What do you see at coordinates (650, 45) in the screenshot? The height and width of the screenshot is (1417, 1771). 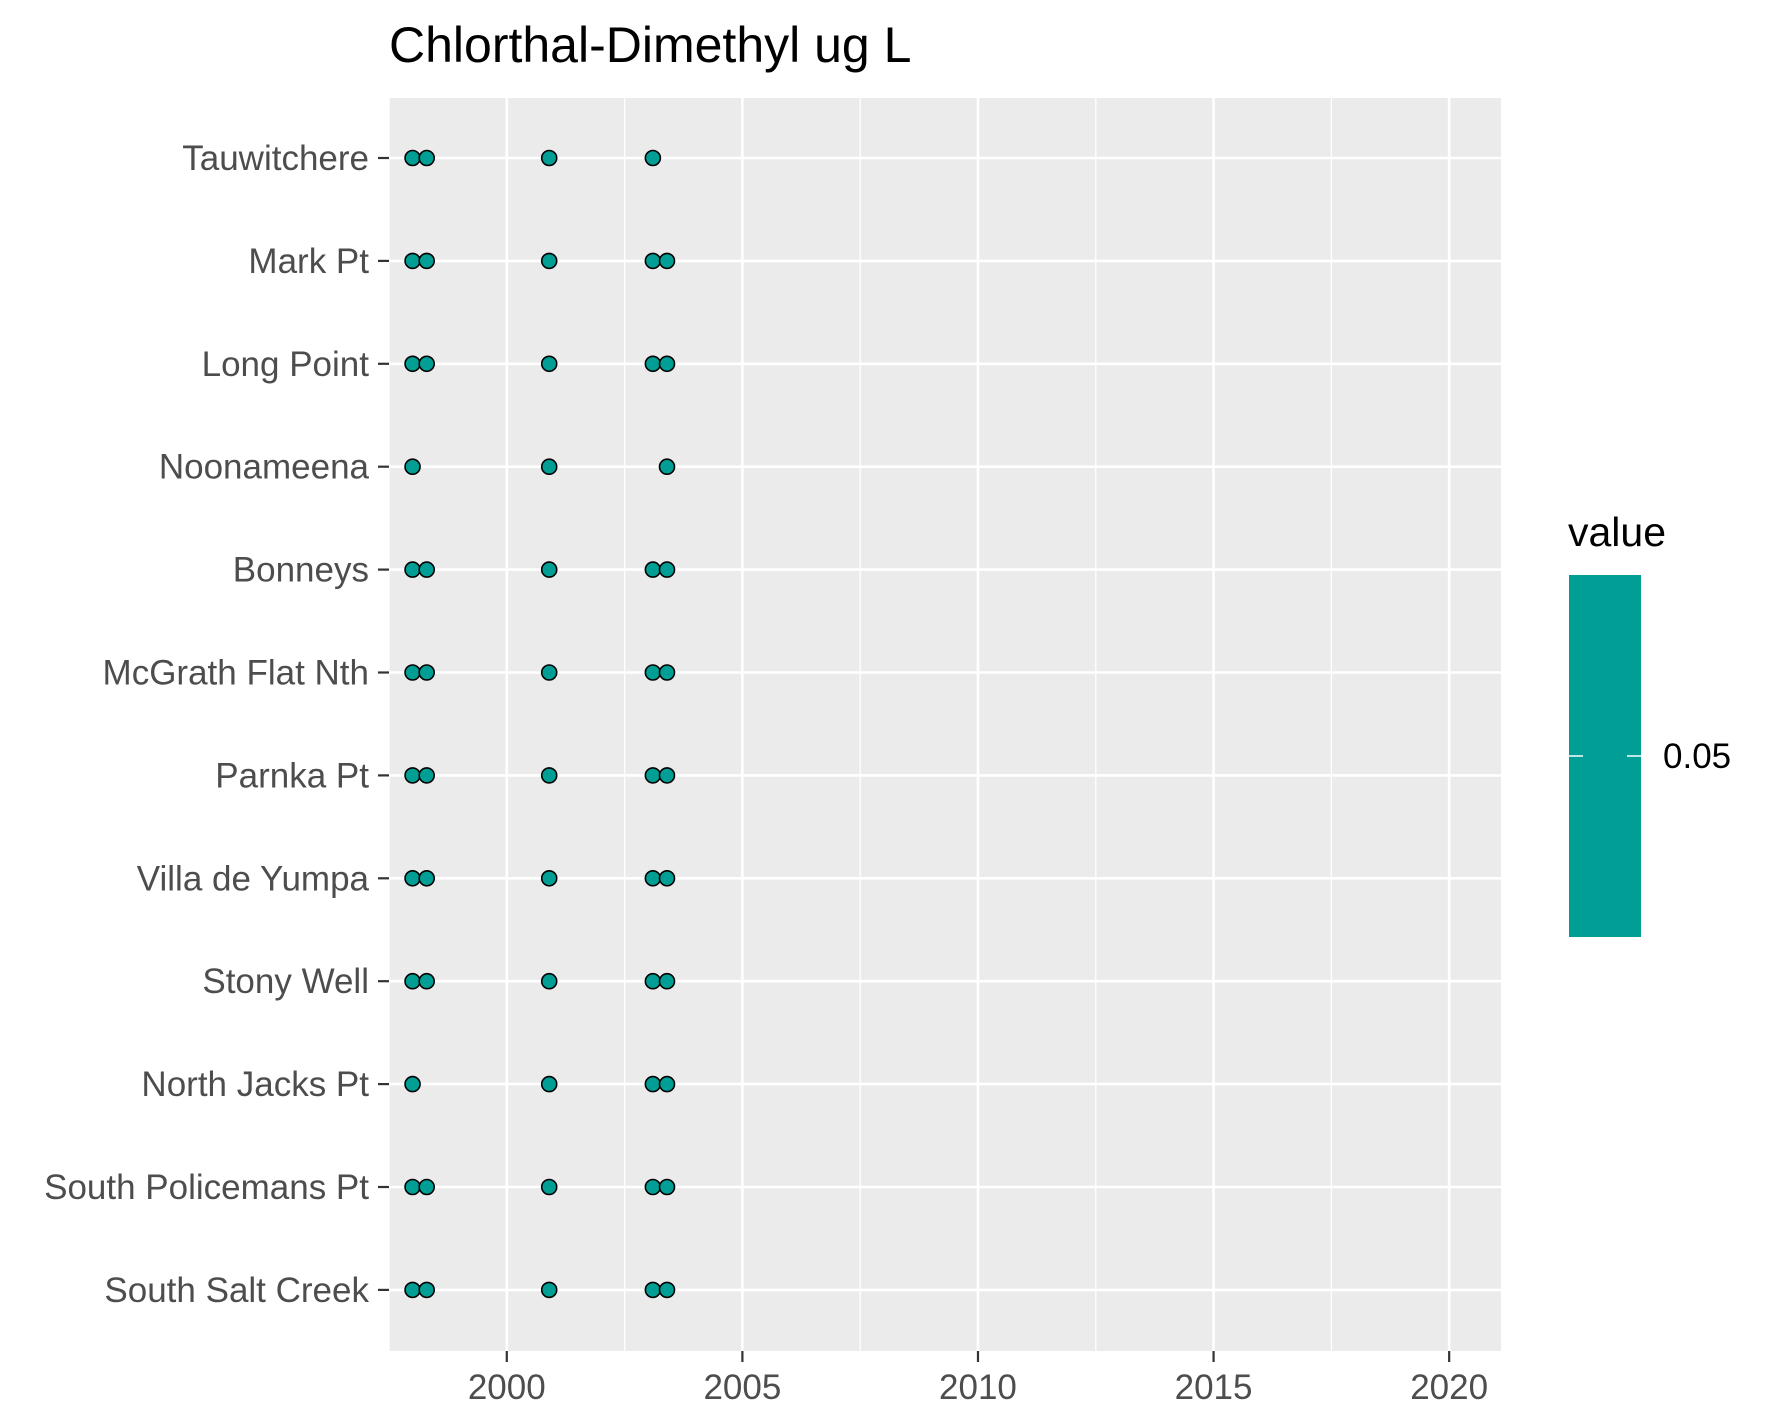 I see `chart-title: Chlorthal-Dimethyl ug L` at bounding box center [650, 45].